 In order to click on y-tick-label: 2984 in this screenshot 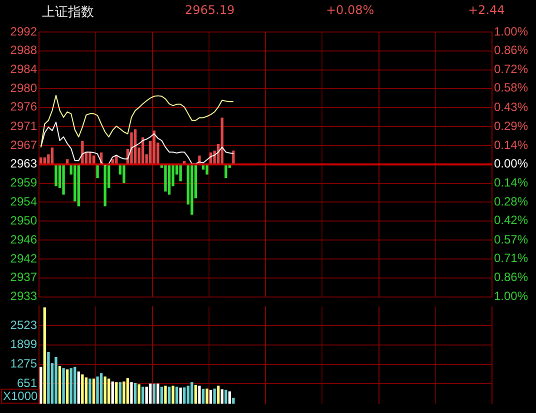, I will do `click(24, 69)`.